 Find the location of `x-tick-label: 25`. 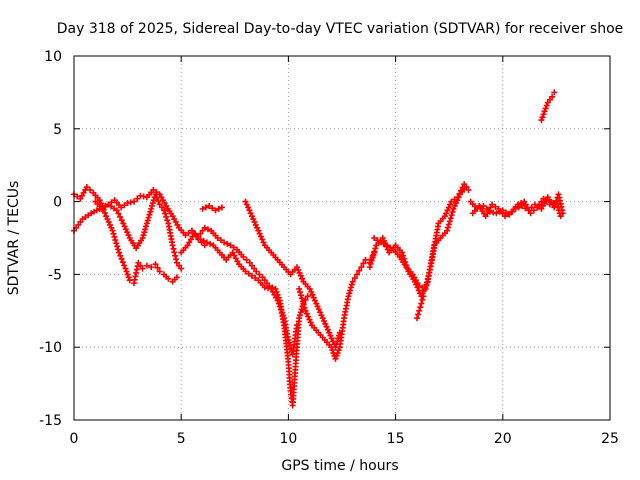

x-tick-label: 25 is located at coordinates (610, 439).